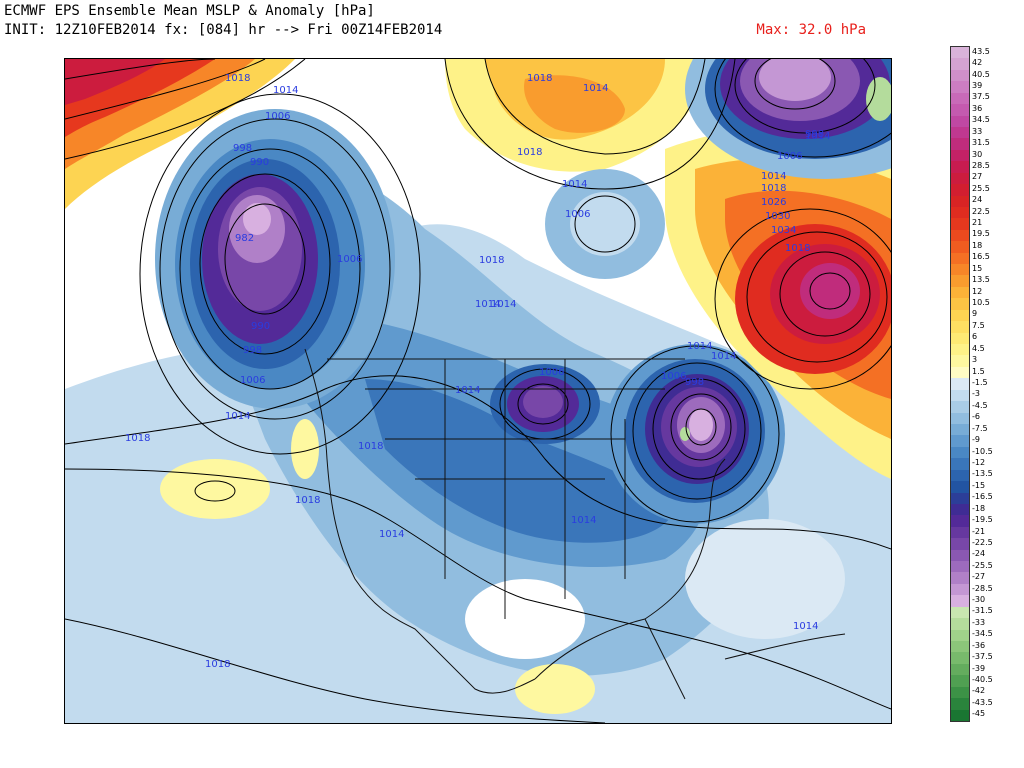 This screenshot has width=1024, height=768. I want to click on color-scale-label: -45, so click(979, 714).